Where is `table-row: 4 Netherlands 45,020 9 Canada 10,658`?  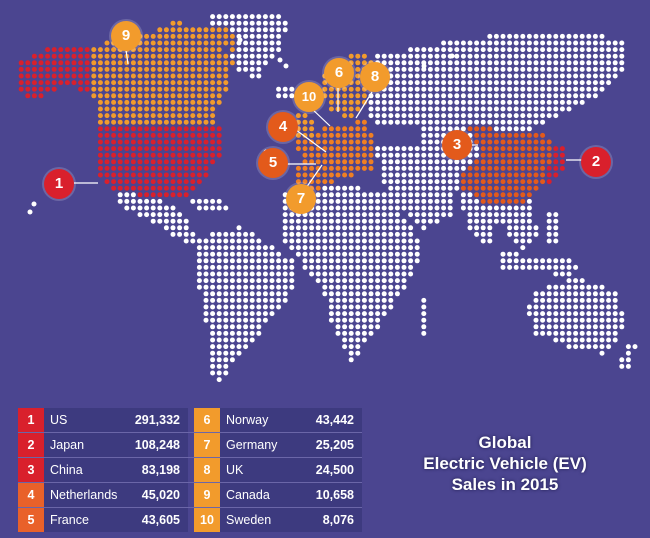 table-row: 4 Netherlands 45,020 9 Canada 10,658 is located at coordinates (190, 495).